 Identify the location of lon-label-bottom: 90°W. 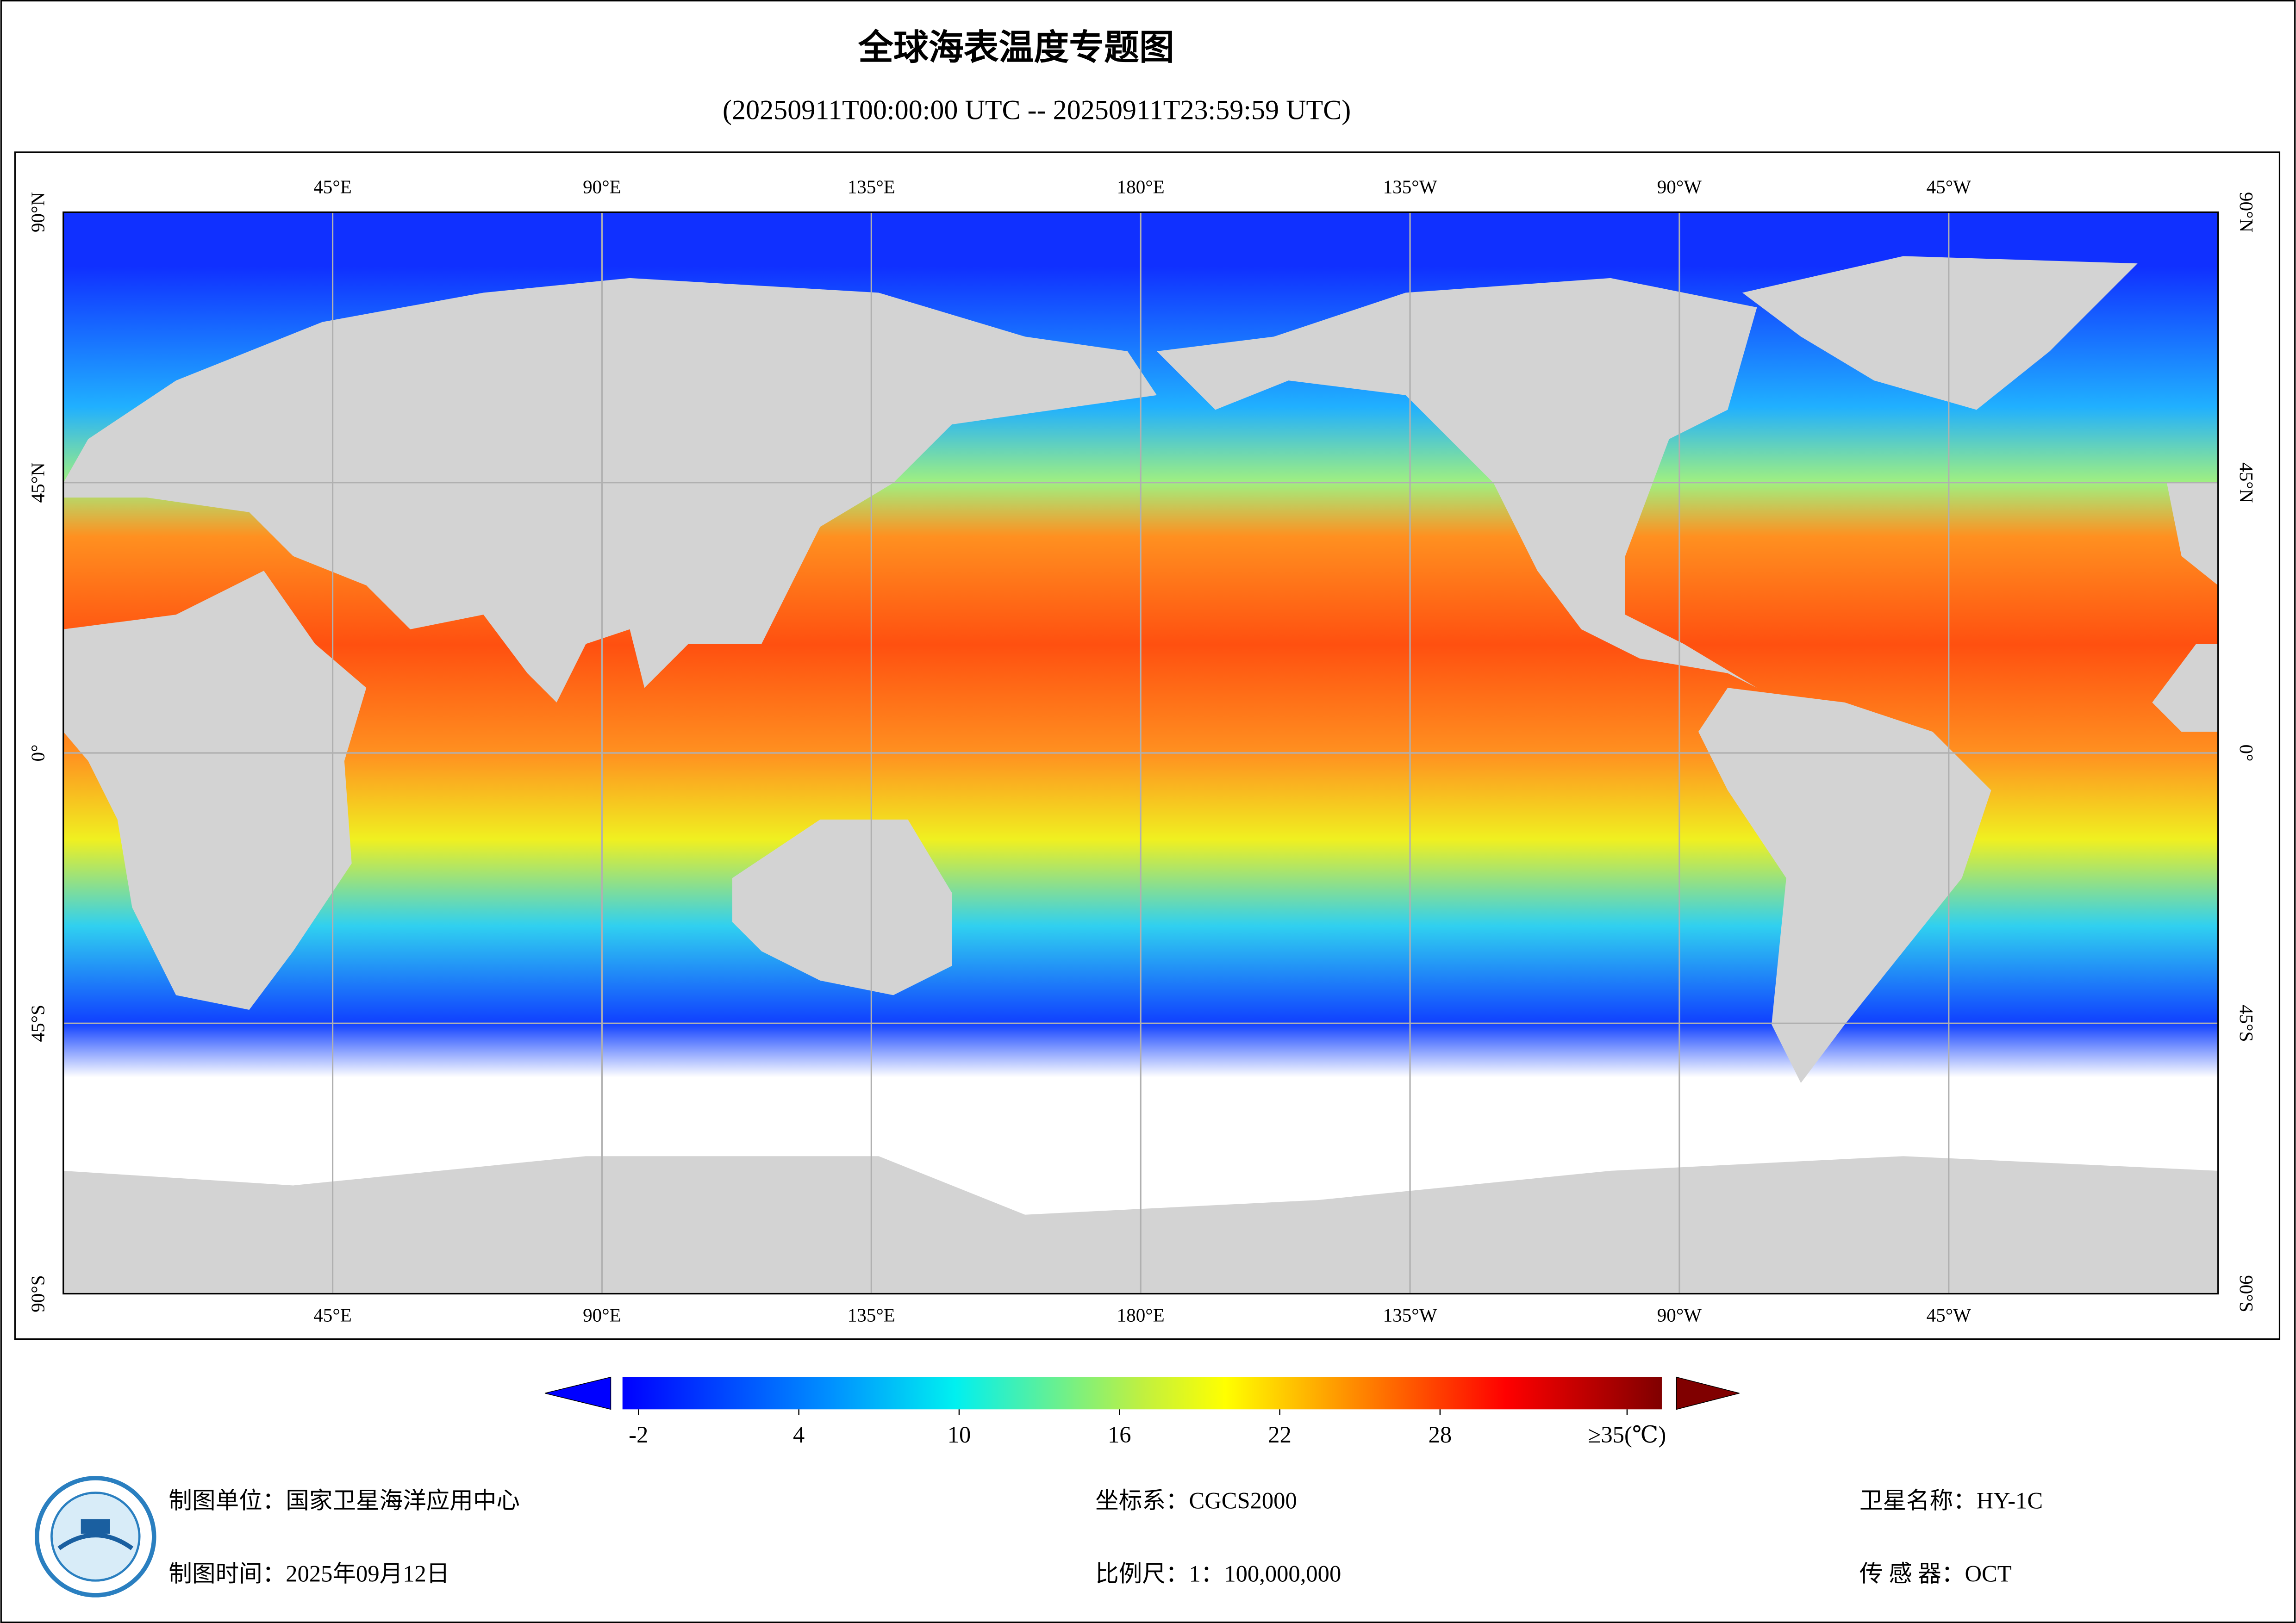
(1679, 1315).